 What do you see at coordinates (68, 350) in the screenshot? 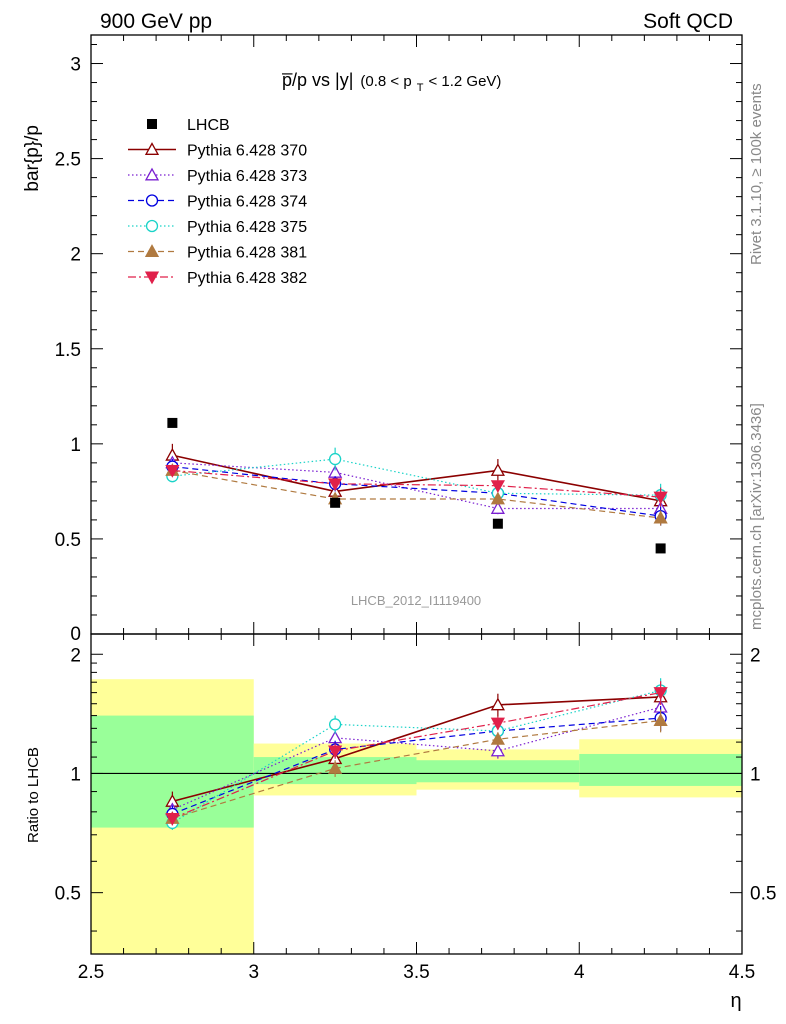
I see `main-y-tick-label: 1.5` at bounding box center [68, 350].